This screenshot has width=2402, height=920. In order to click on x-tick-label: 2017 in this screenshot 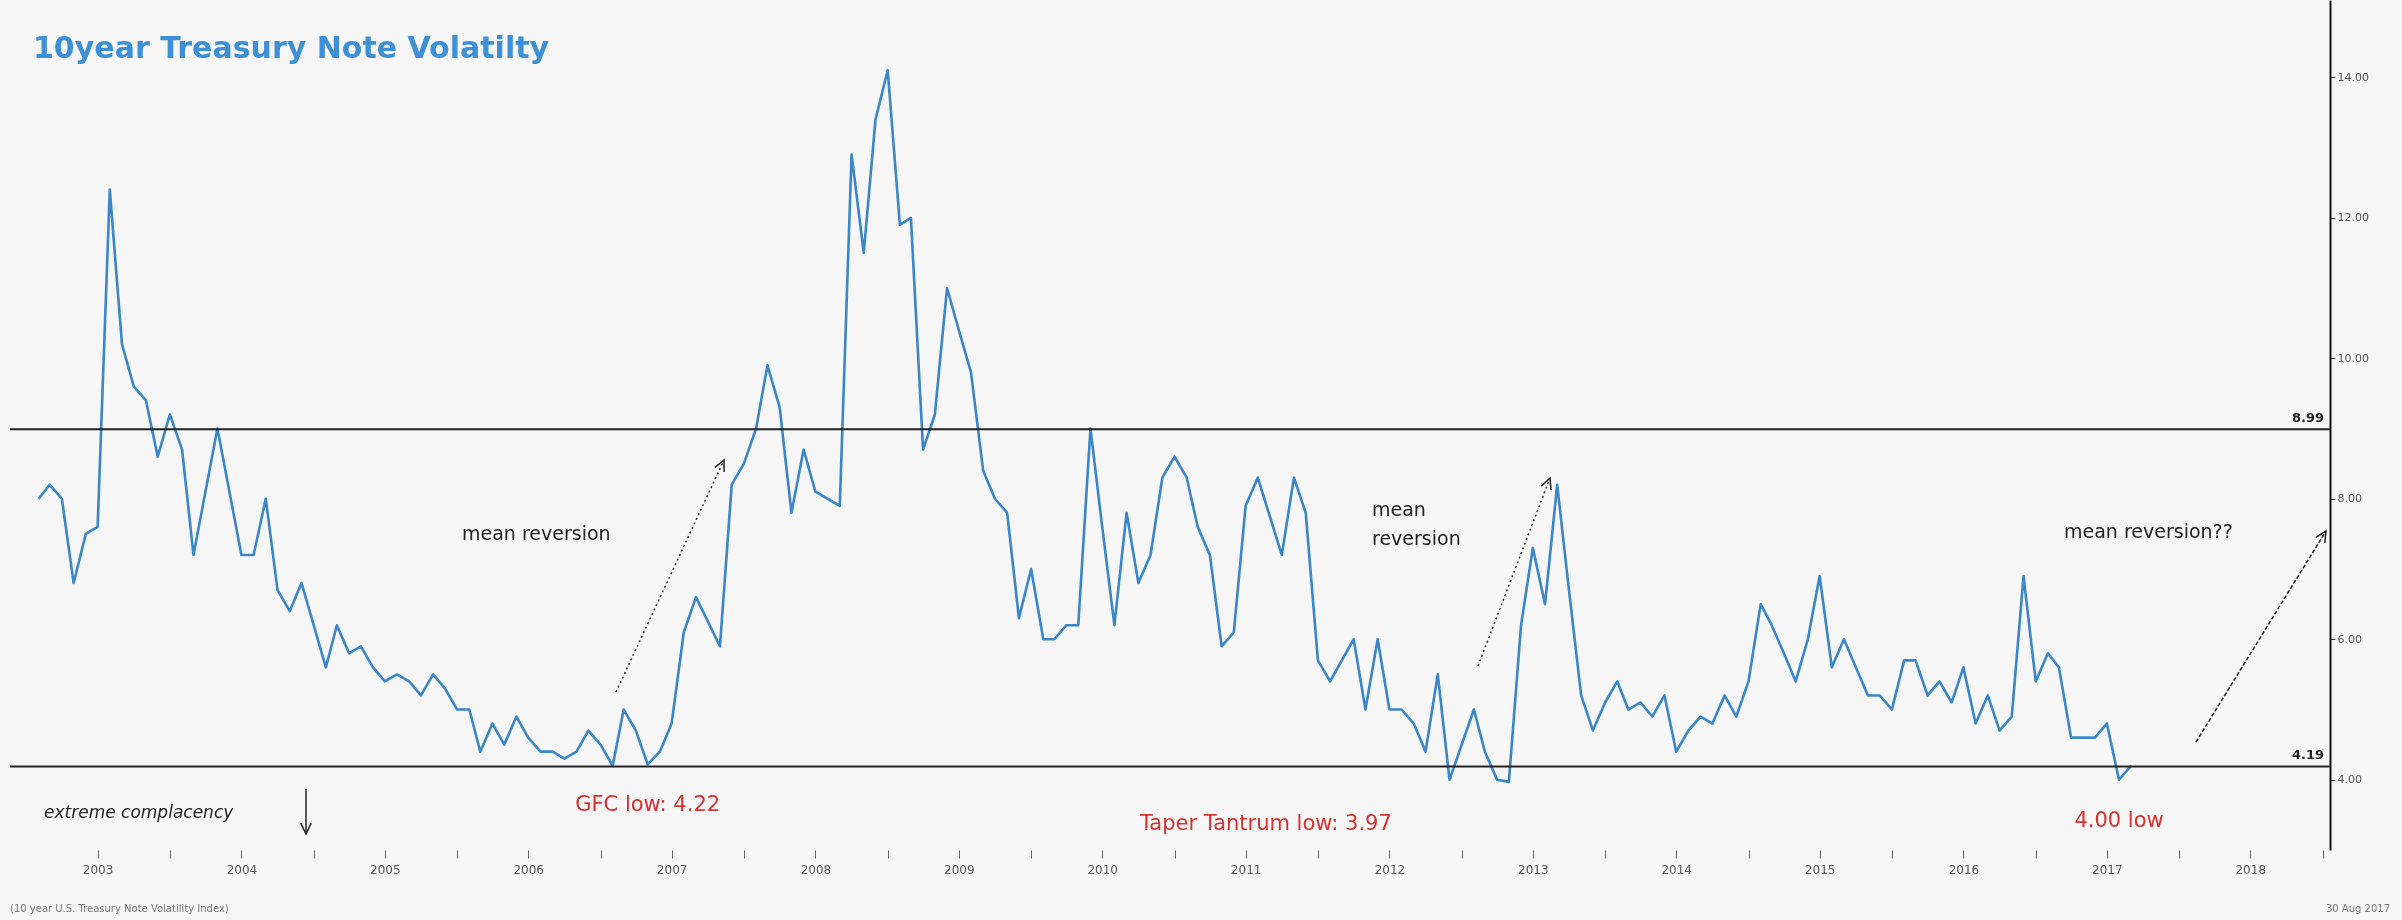, I will do `click(2107, 869)`.